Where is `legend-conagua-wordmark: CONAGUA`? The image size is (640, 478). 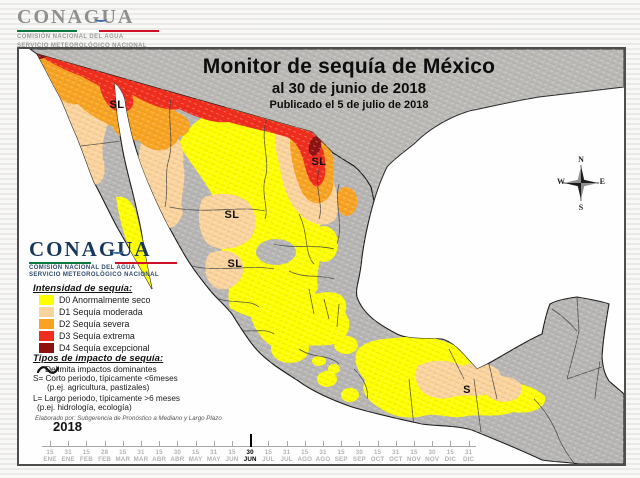 legend-conagua-wordmark: CONAGUA is located at coordinates (90, 249).